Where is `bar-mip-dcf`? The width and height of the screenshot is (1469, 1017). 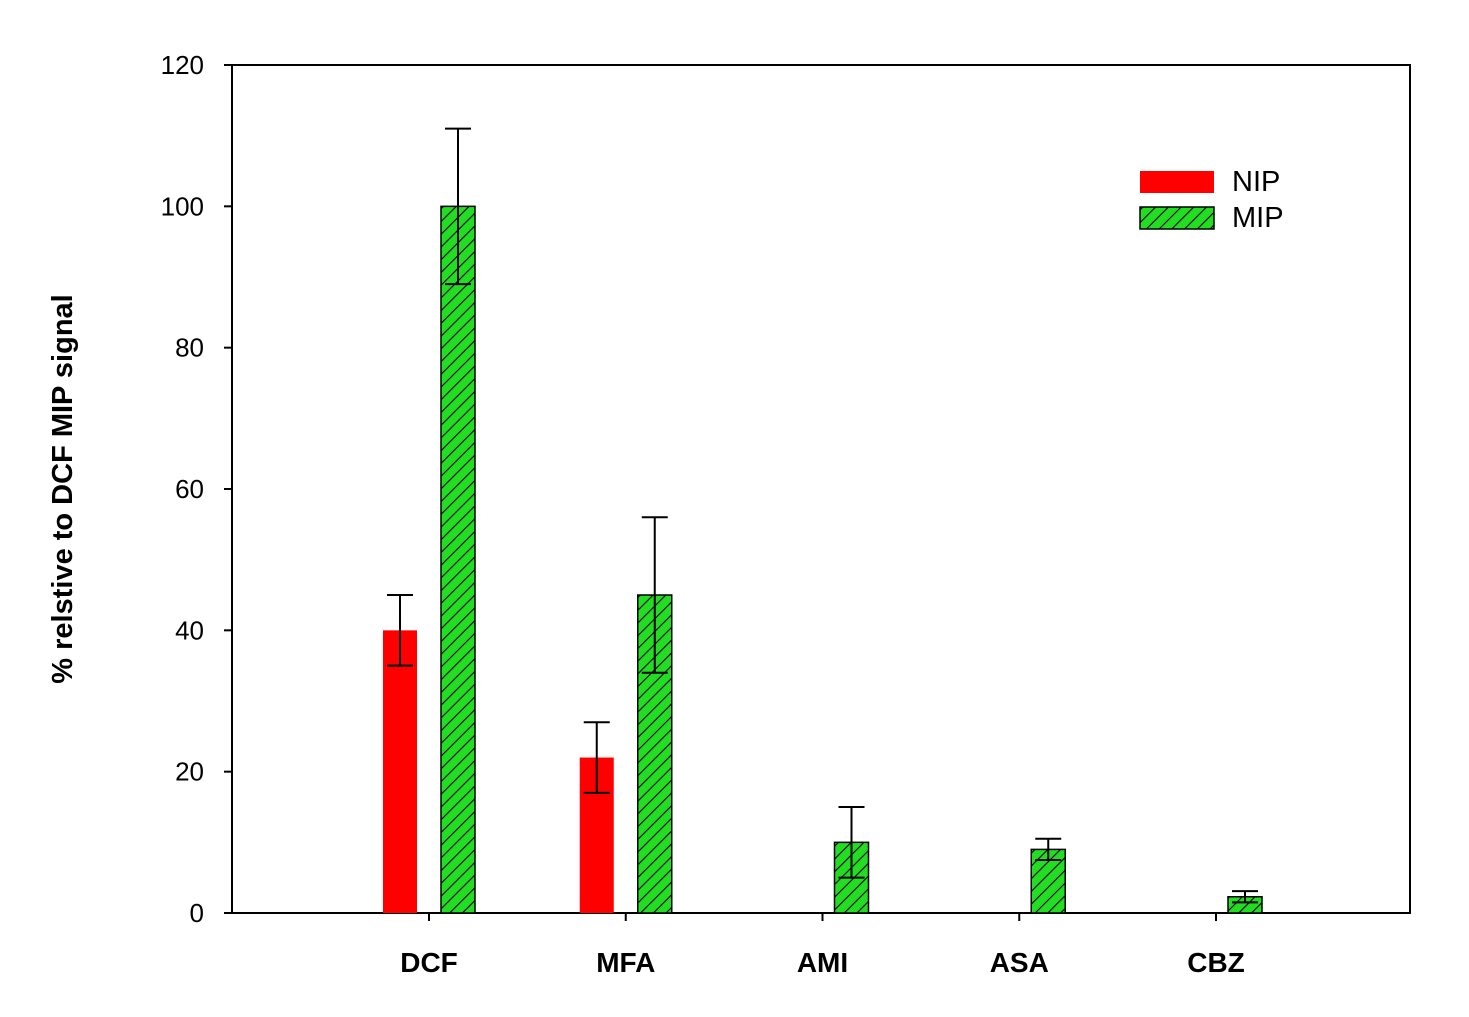 bar-mip-dcf is located at coordinates (458, 559).